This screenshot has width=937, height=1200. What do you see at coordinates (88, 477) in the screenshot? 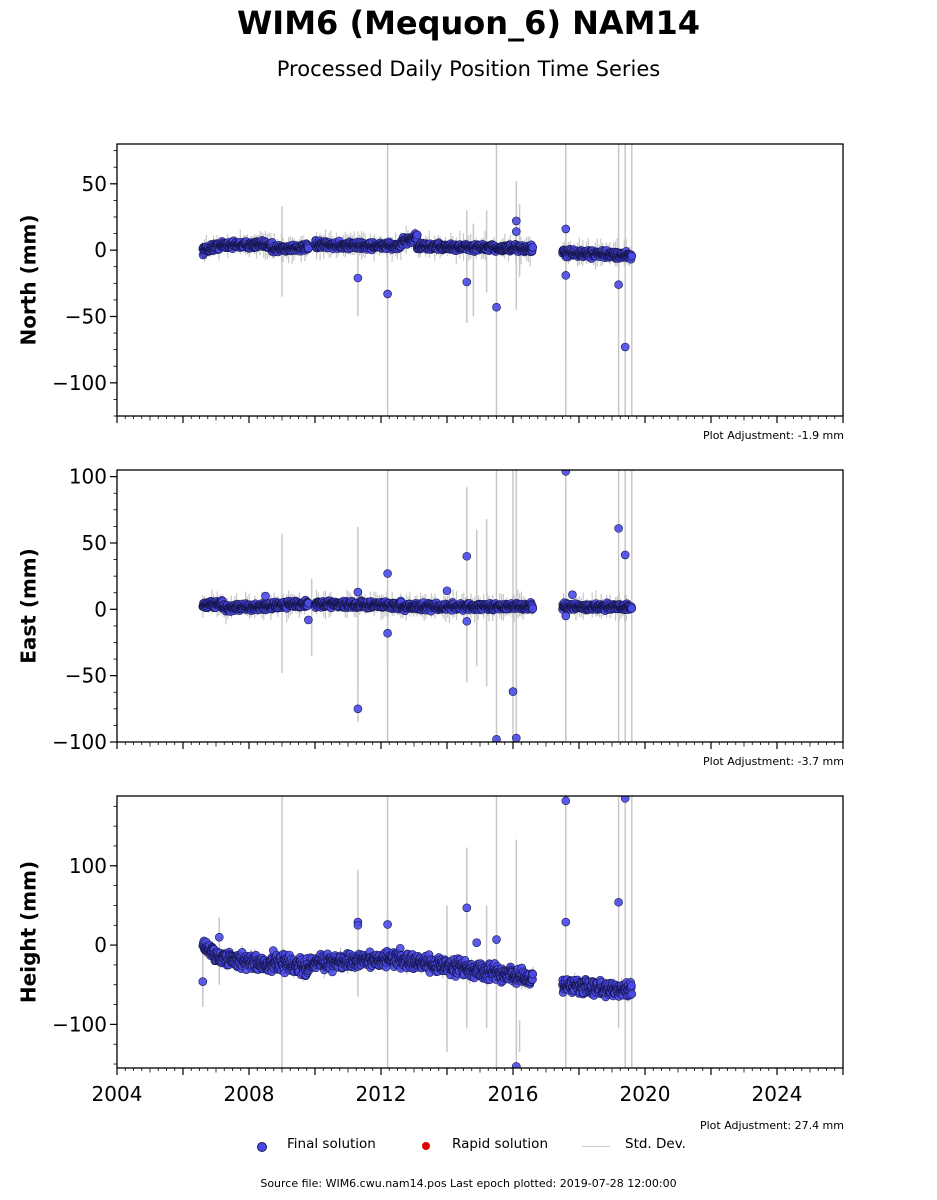
I see `y-tick-label: 100` at bounding box center [88, 477].